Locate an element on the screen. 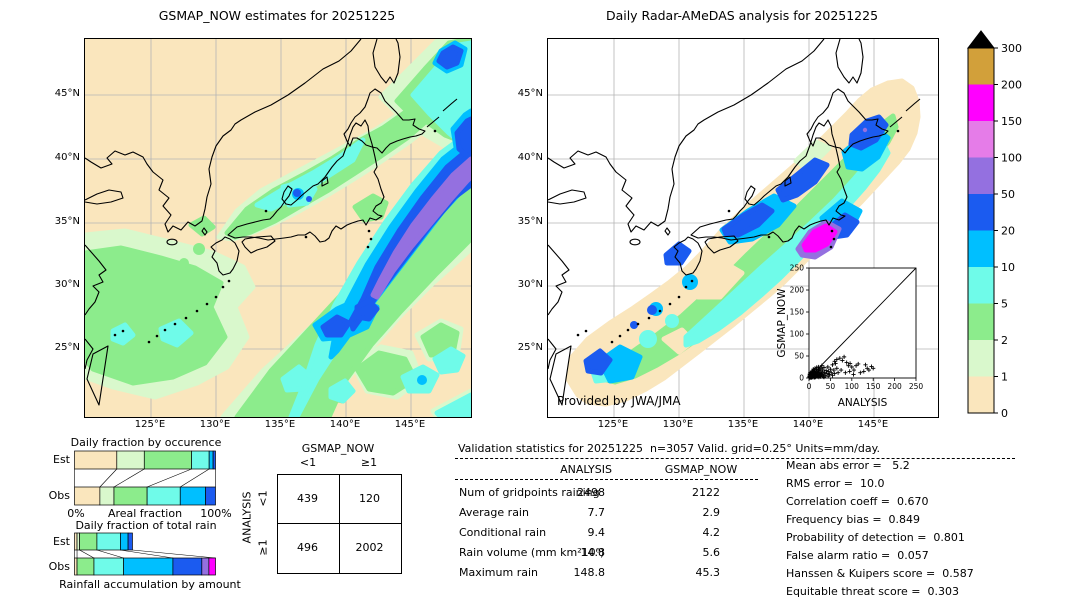 The image size is (1080, 612). stats-gsmap-value: 2.9 is located at coordinates (711, 512).